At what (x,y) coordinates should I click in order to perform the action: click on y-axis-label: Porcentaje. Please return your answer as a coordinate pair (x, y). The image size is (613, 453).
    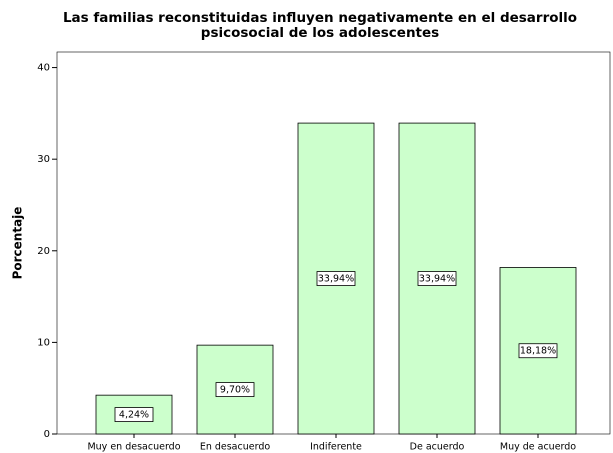
    Looking at the image, I should click on (18, 243).